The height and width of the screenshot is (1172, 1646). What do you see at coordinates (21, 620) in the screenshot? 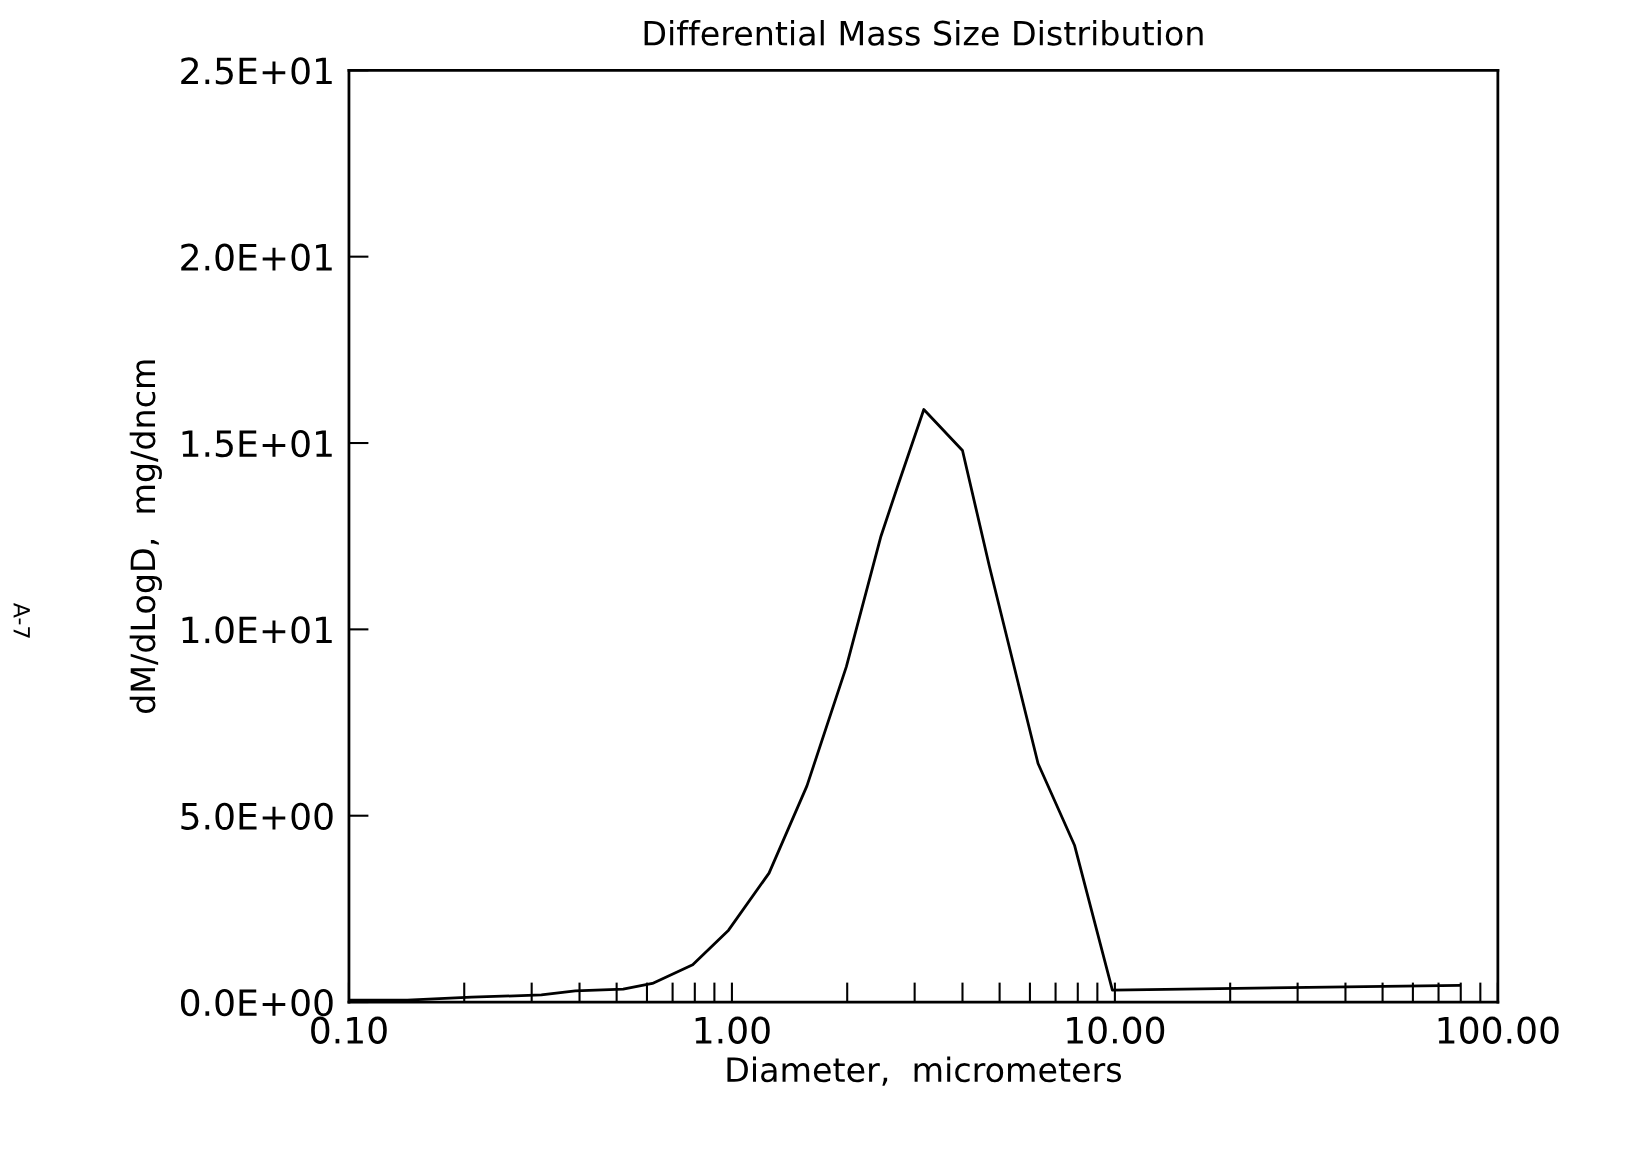
I see `text: A-7` at bounding box center [21, 620].